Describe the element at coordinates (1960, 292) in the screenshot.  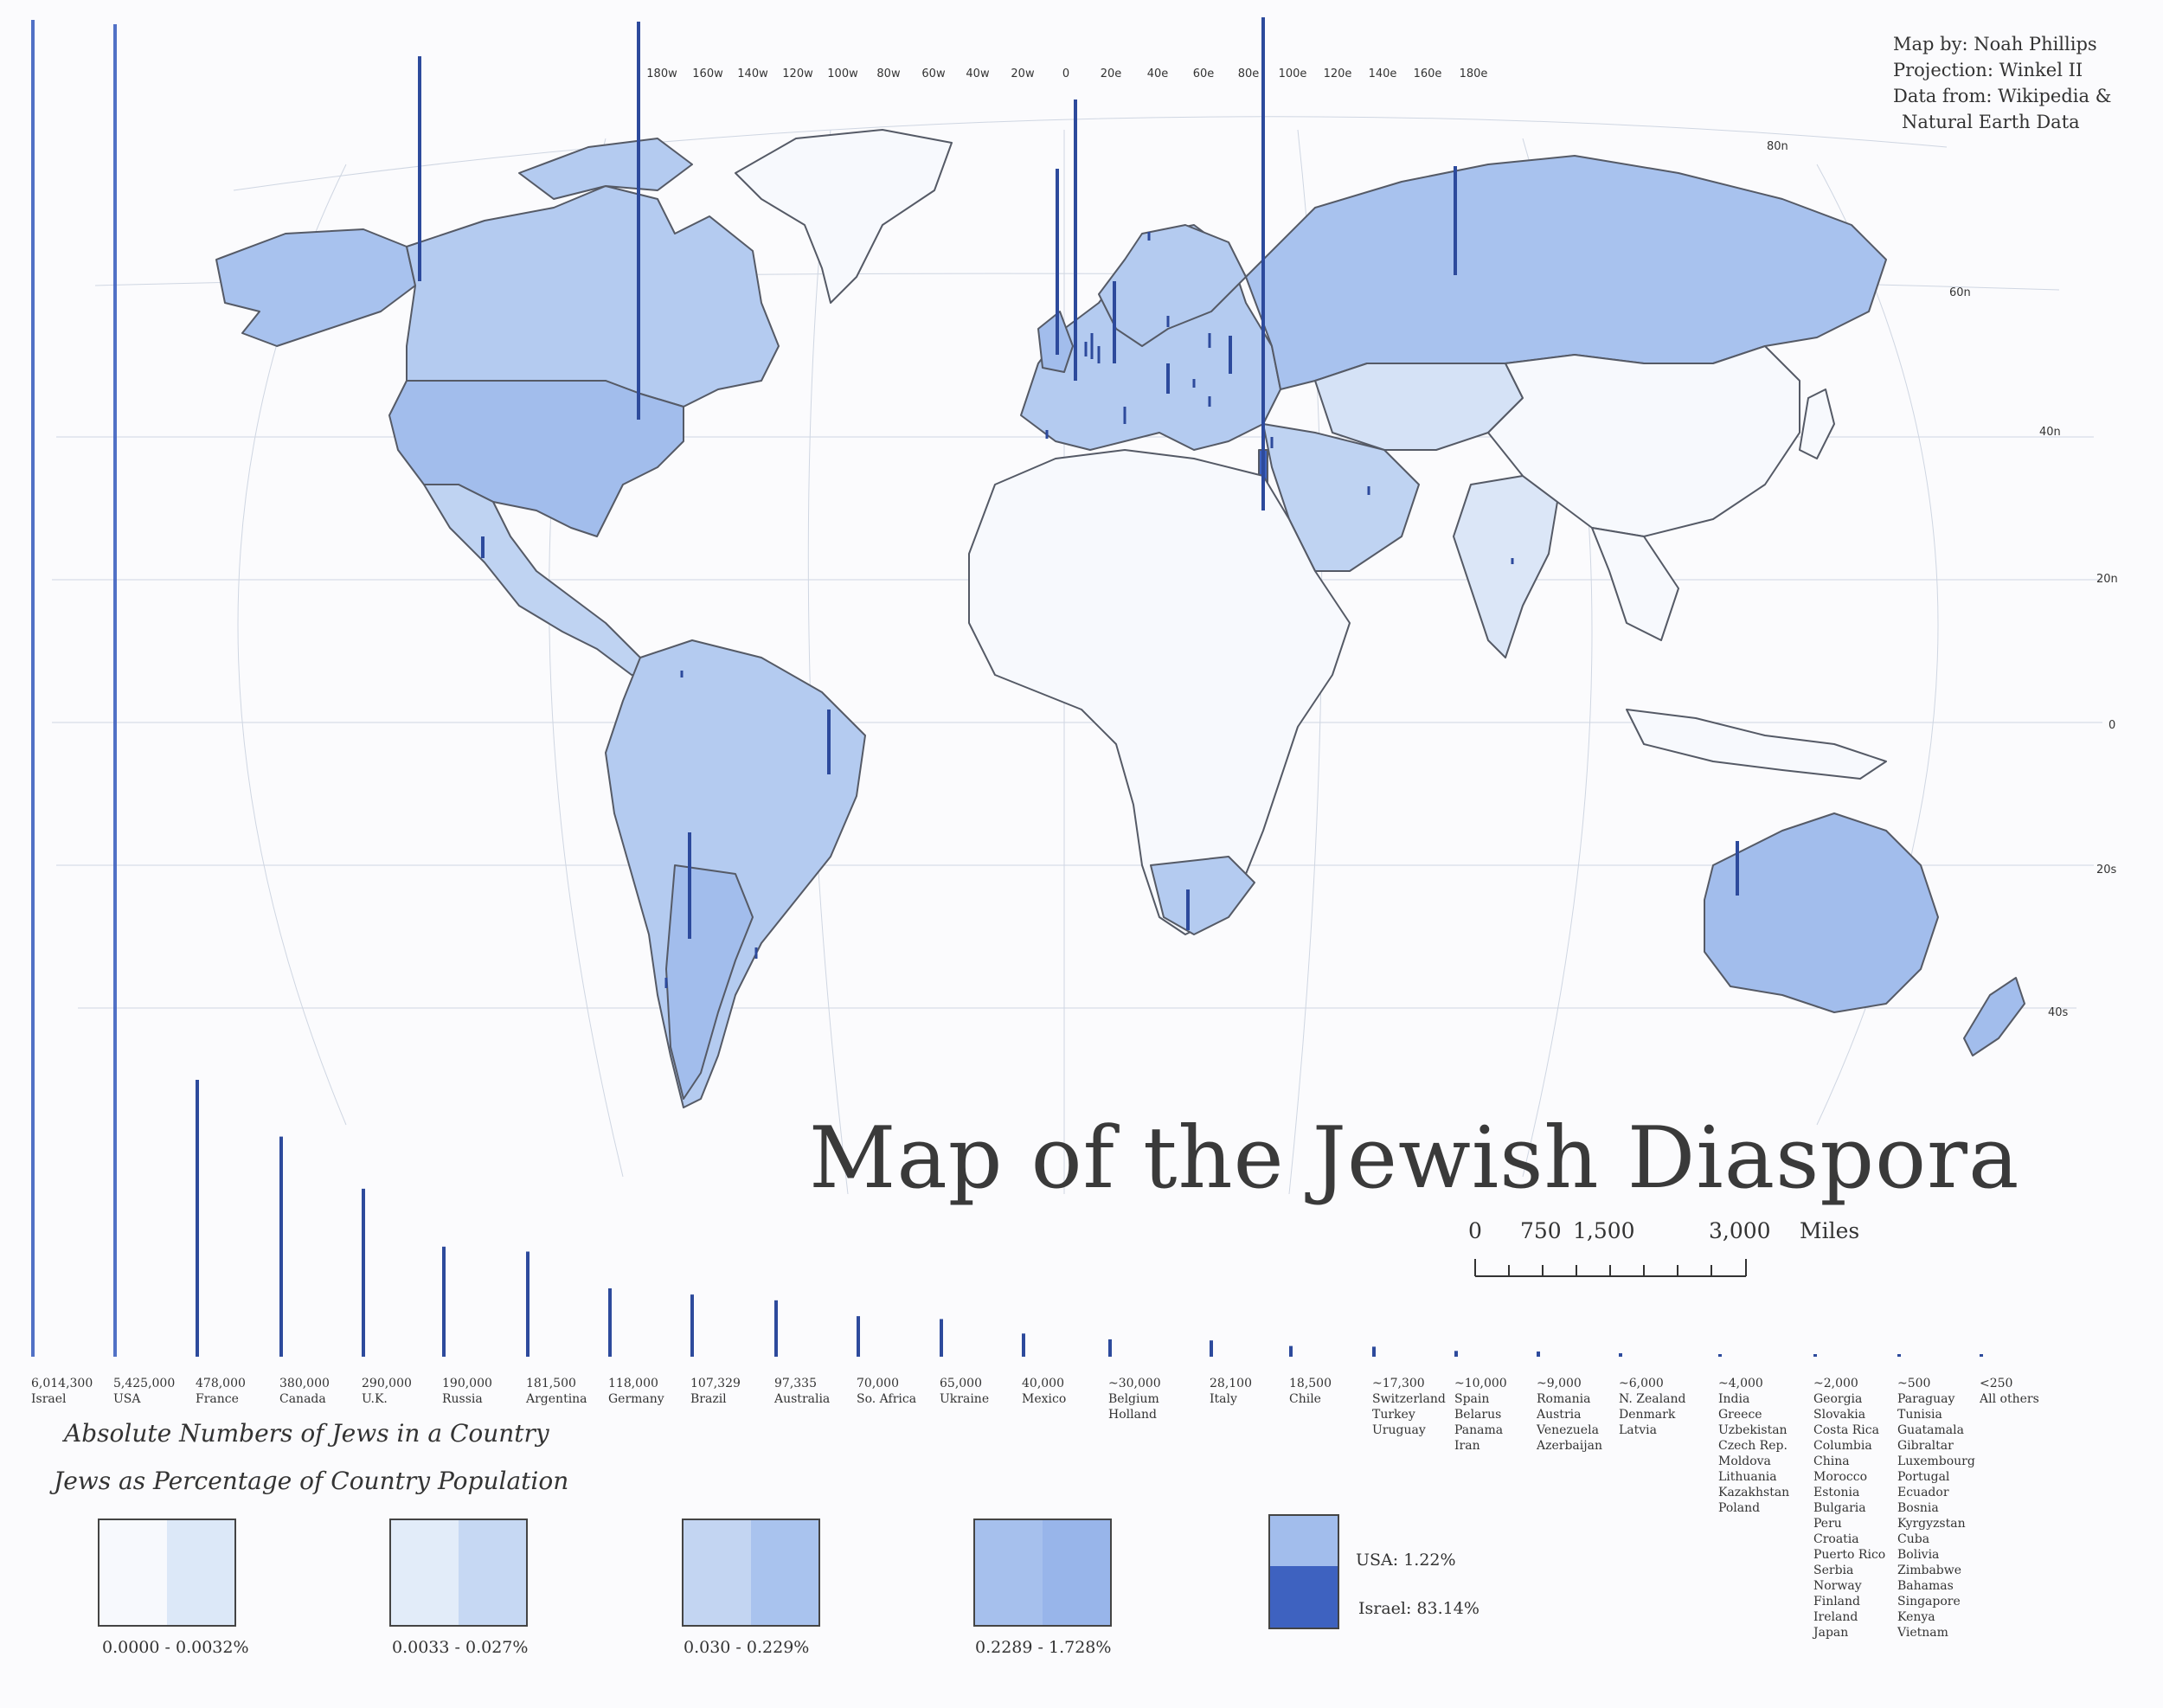
I see `latitude-label: 60n` at that location.